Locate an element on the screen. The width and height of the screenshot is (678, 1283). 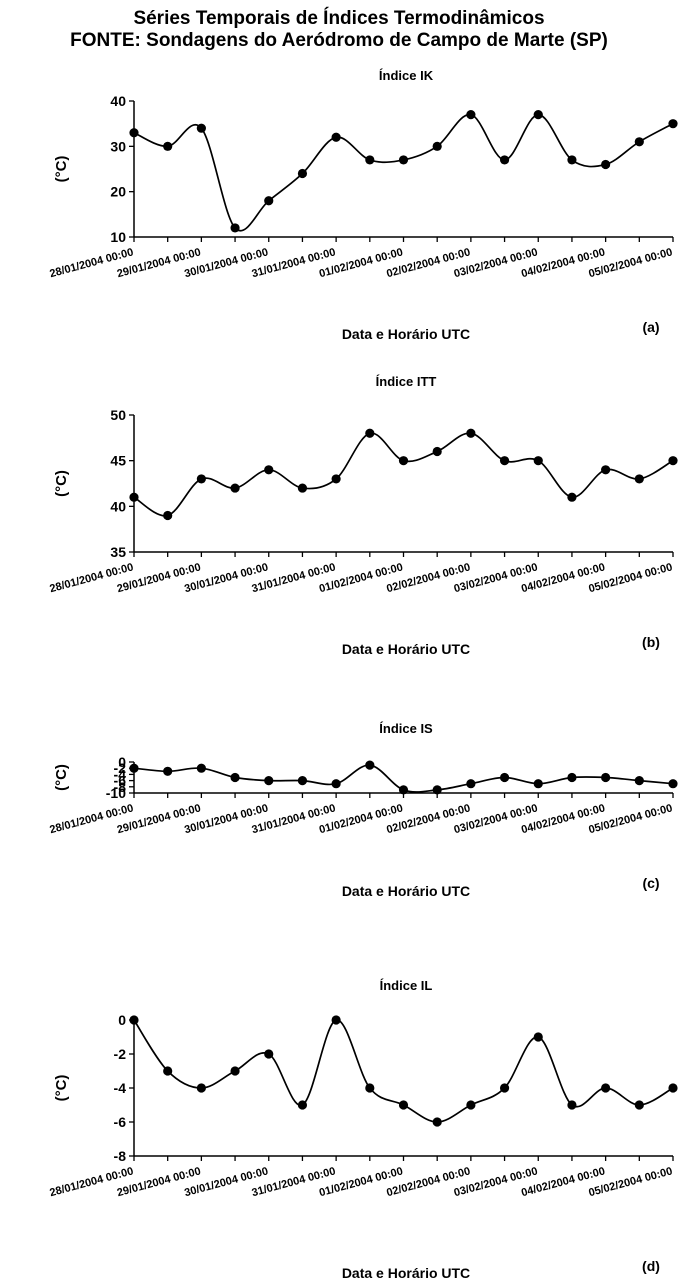
panel-label: (c) is located at coordinates (650, 883).